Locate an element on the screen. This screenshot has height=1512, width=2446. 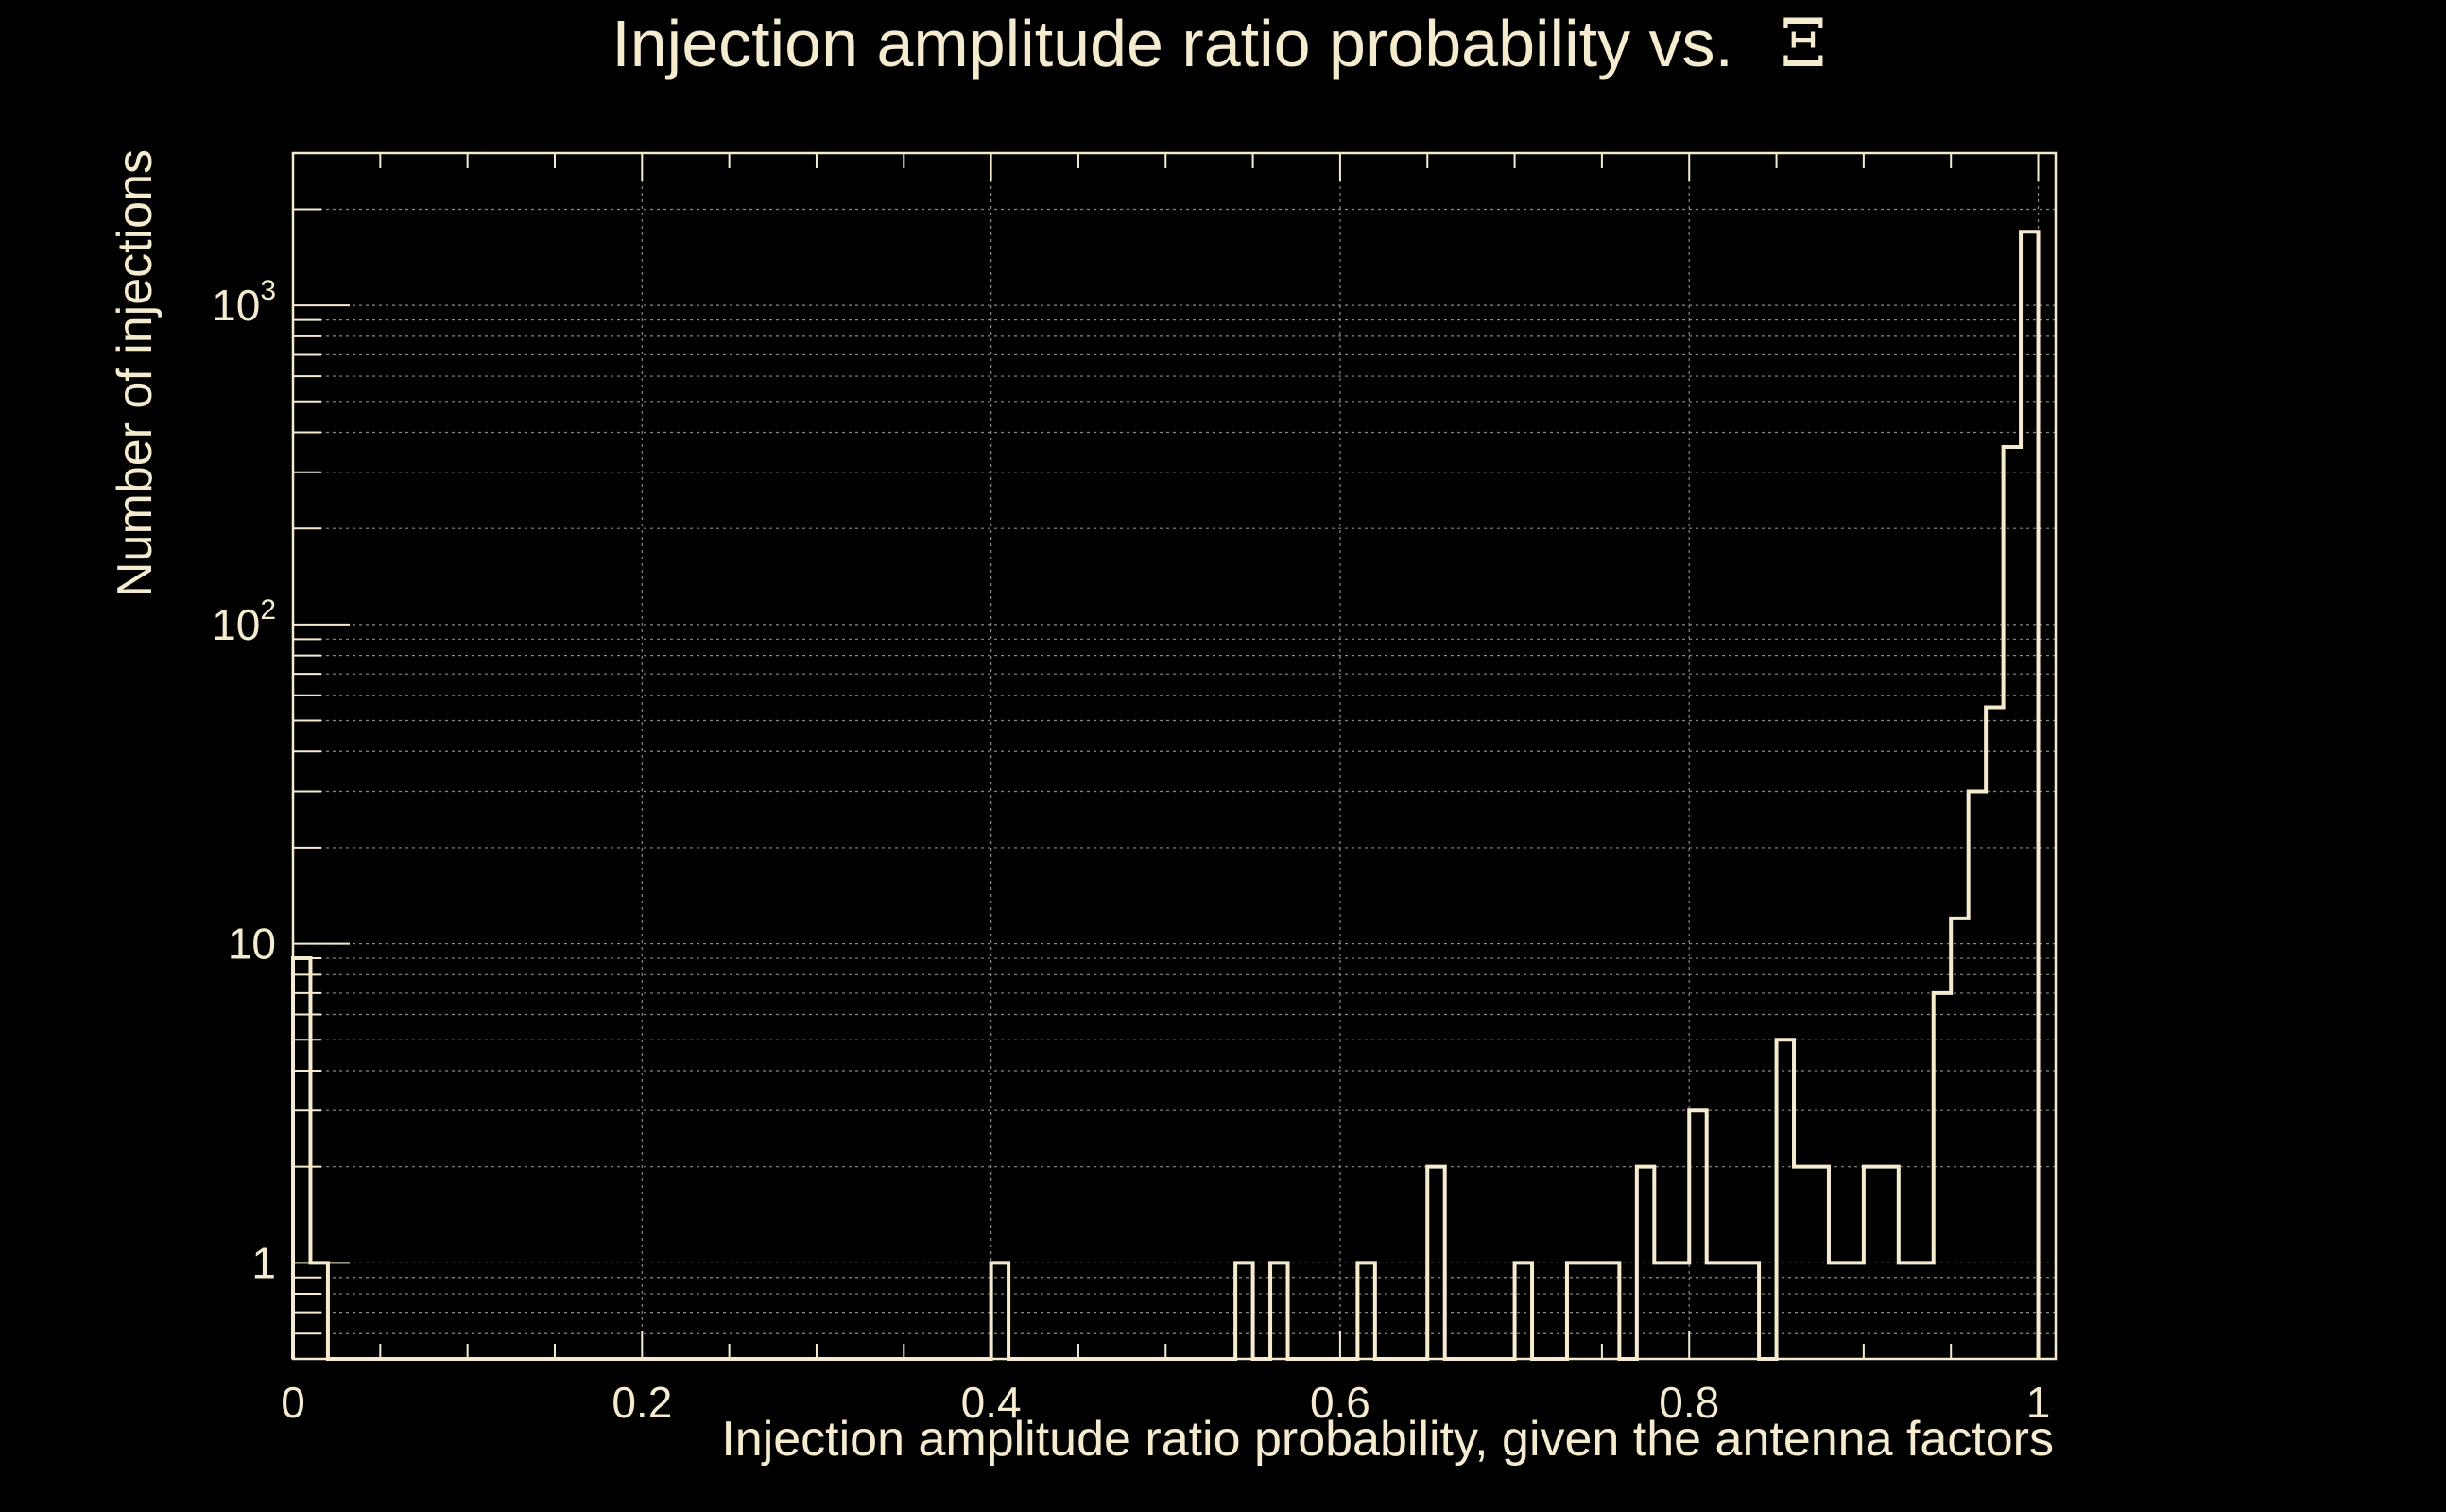
x-tick-labels: 0 0.2 0.4 0.6 0.8 1 is located at coordinates (1165, 1402).